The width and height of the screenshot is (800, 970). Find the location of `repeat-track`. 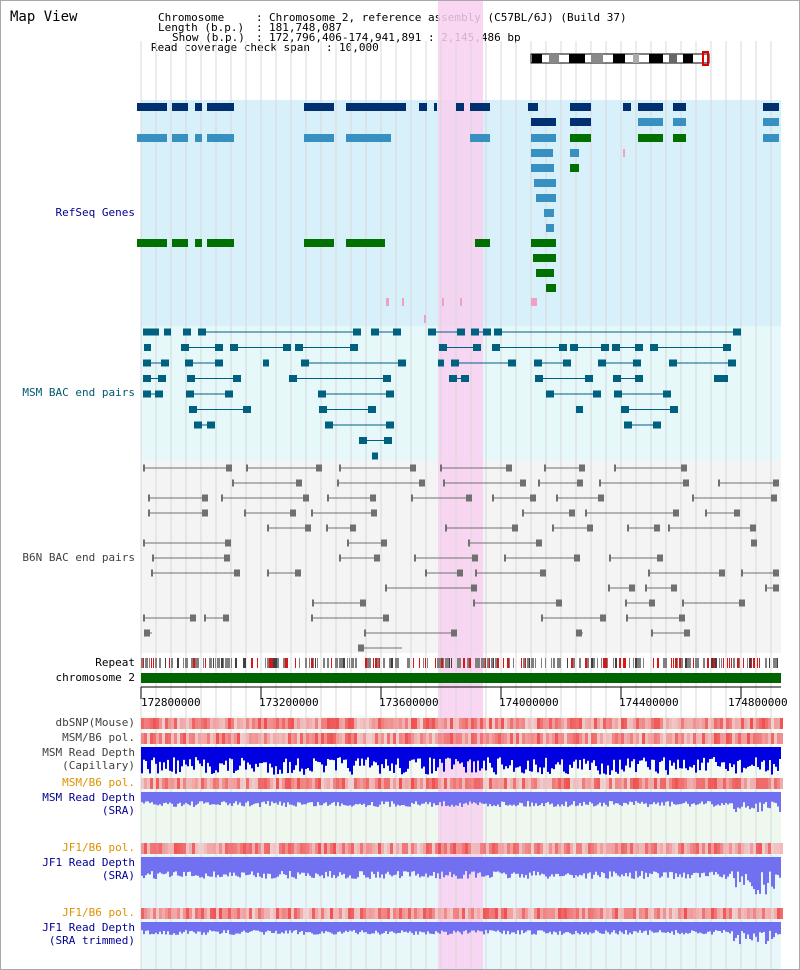

repeat-track is located at coordinates (459, 663).